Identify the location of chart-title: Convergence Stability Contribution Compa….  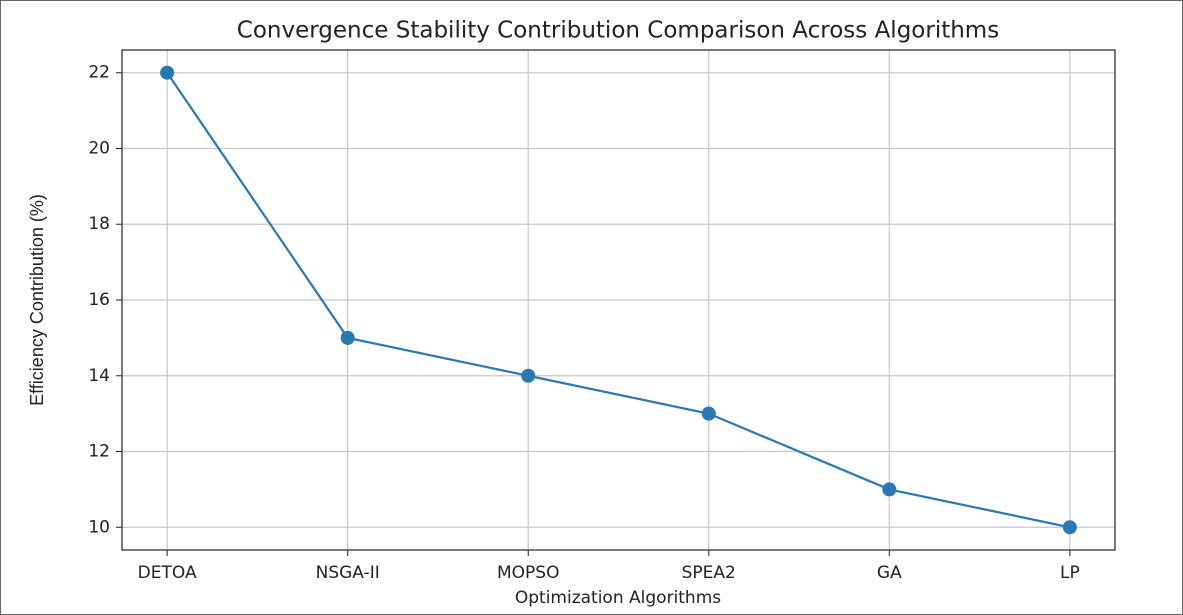
(618, 31).